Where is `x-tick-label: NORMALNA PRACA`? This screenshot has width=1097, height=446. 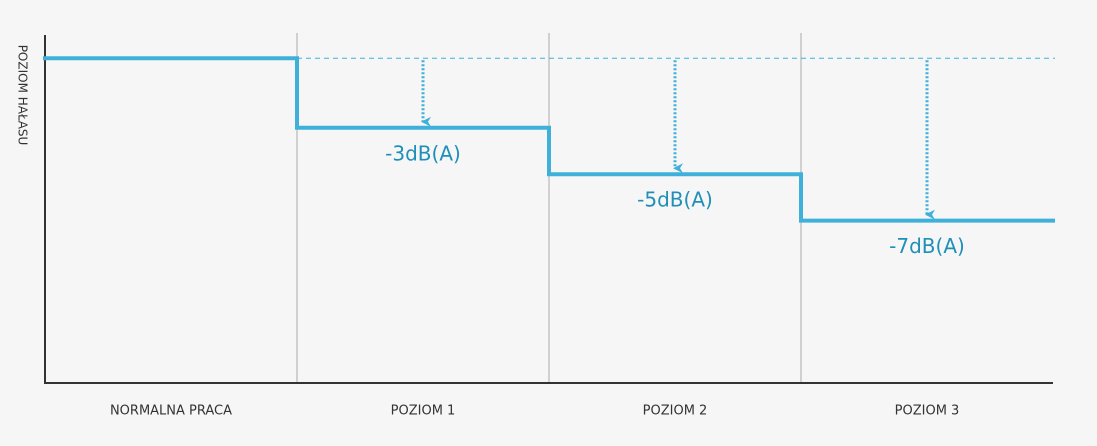
x-tick-label: NORMALNA PRACA is located at coordinates (171, 411).